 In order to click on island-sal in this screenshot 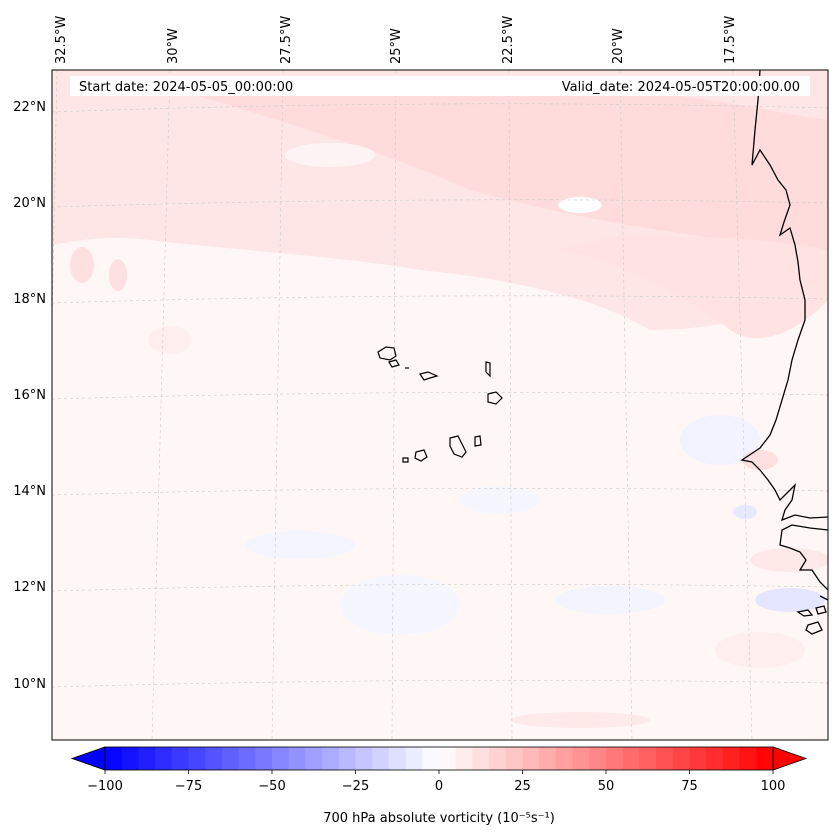, I will do `click(488, 369)`.